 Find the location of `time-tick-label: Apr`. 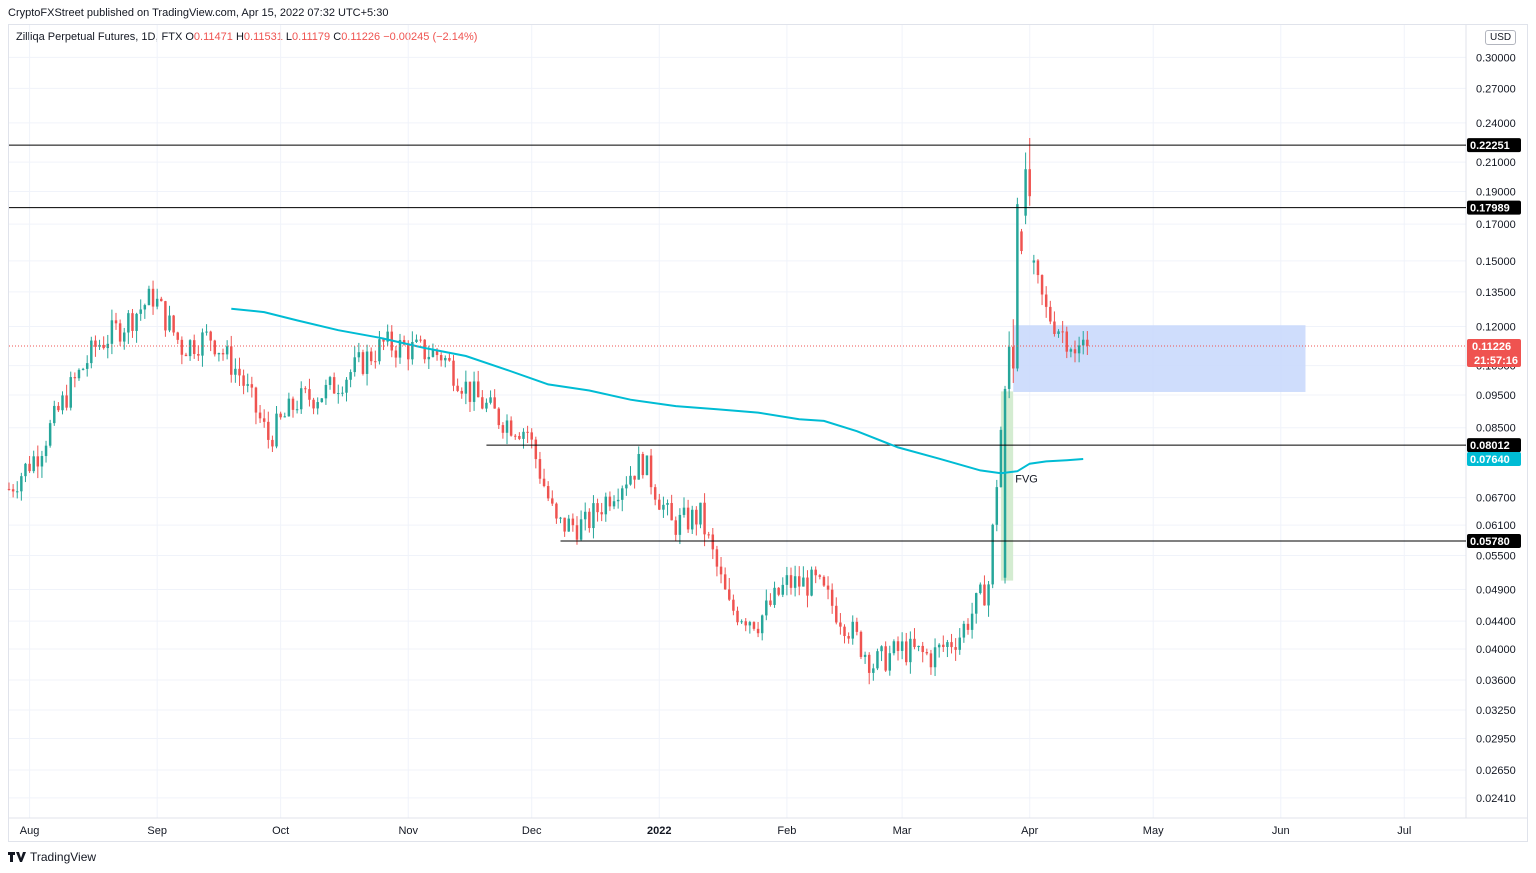

time-tick-label: Apr is located at coordinates (1029, 831).